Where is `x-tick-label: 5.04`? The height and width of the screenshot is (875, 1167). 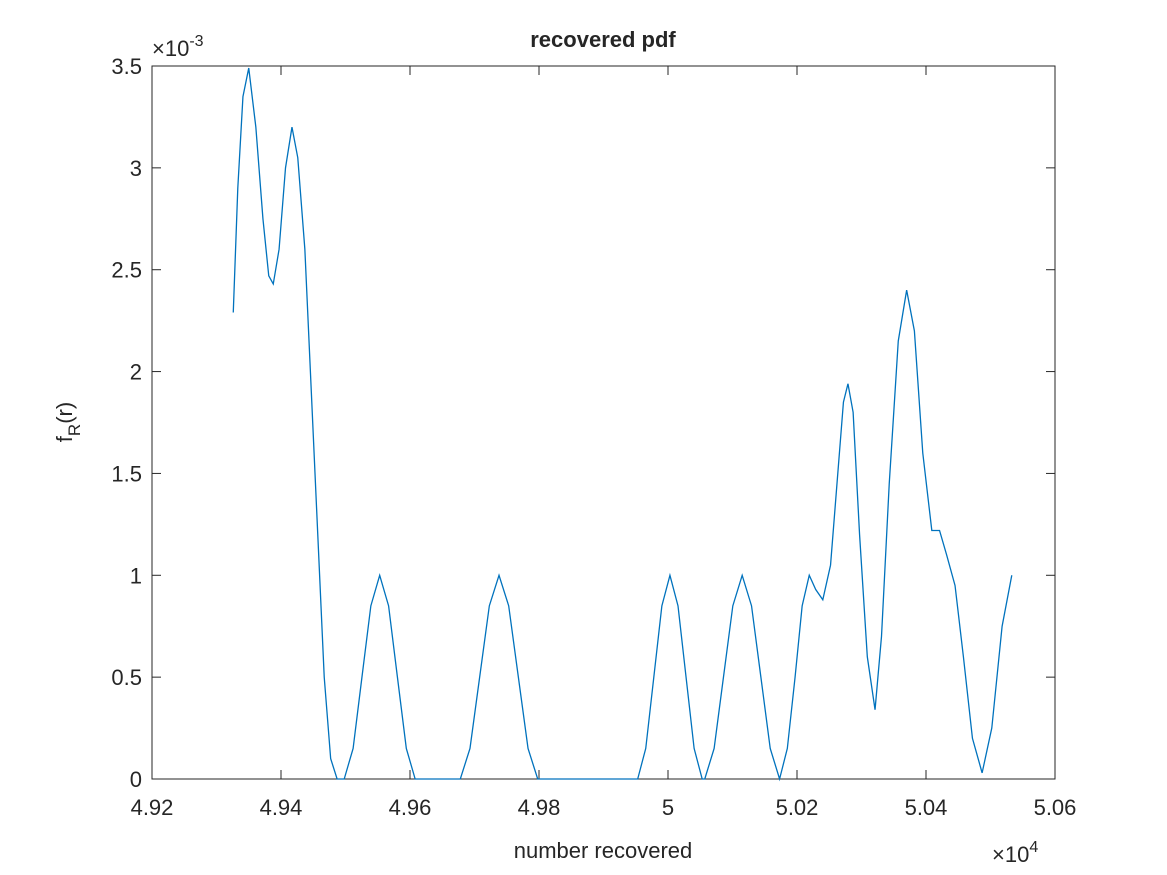 x-tick-label: 5.04 is located at coordinates (926, 807).